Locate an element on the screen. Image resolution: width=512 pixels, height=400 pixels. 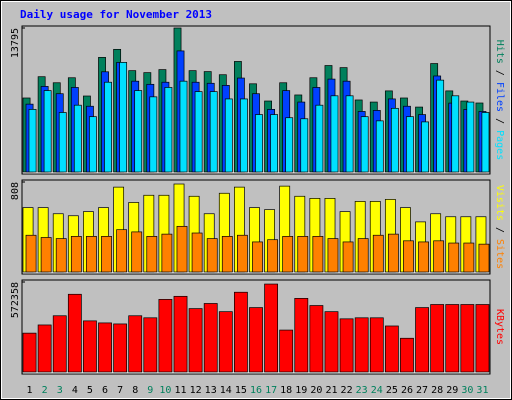
x-tick-label: 1 is located at coordinates (30, 390).